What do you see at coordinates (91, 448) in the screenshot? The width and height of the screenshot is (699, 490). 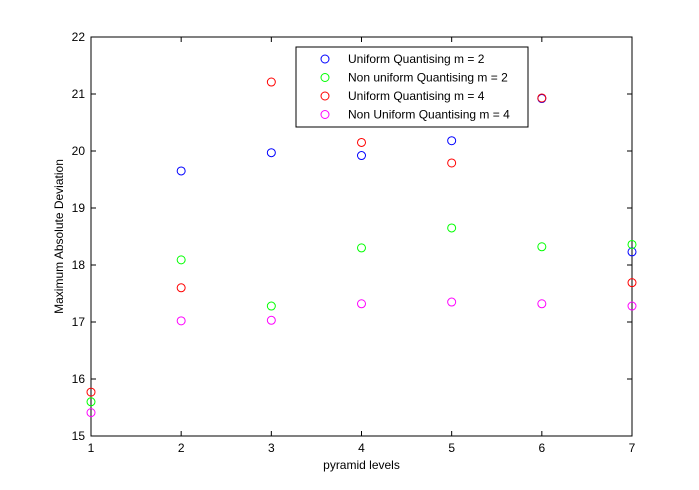 I see `x-tick-label: 1` at bounding box center [91, 448].